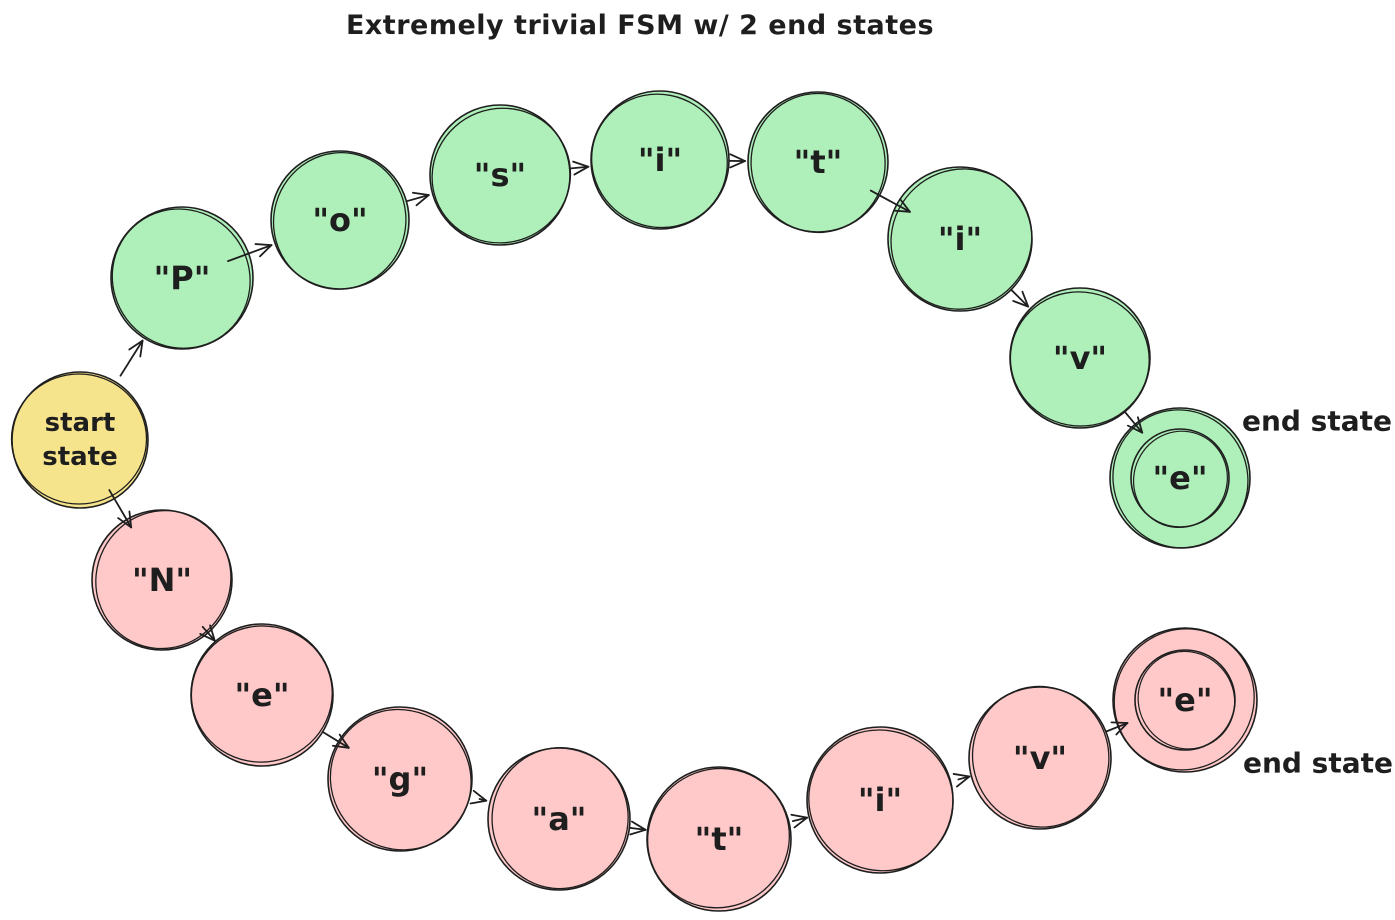 The width and height of the screenshot is (1395, 920). Describe the element at coordinates (478, 797) in the screenshot. I see `transition-arrow-g-a` at that location.